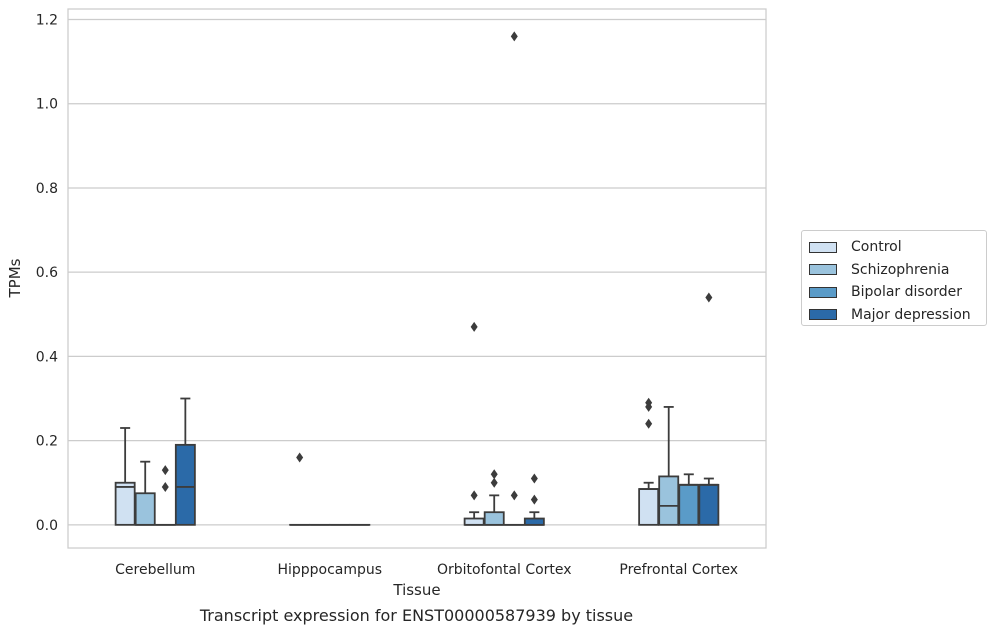 This screenshot has width=997, height=634. What do you see at coordinates (15, 278) in the screenshot?
I see `y-axis-label: TPMs` at bounding box center [15, 278].